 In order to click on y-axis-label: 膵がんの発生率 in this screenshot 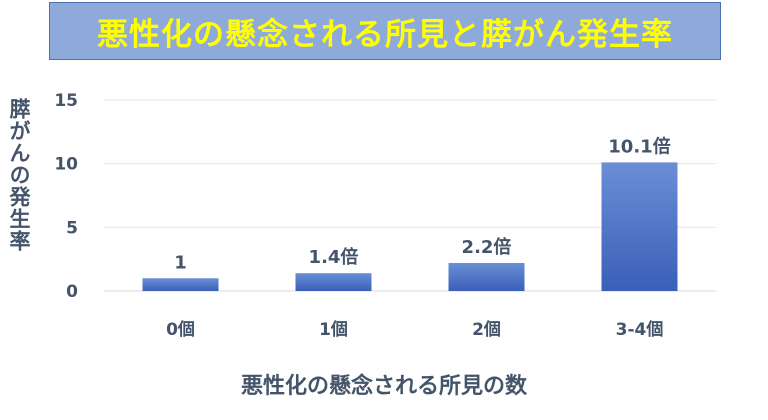, I will do `click(19, 175)`.